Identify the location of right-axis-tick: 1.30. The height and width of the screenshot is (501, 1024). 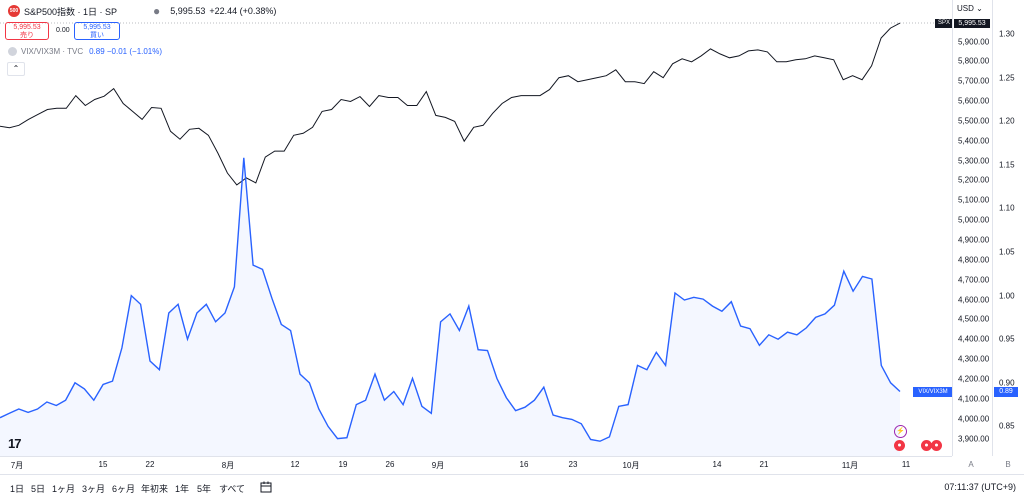
(1007, 34).